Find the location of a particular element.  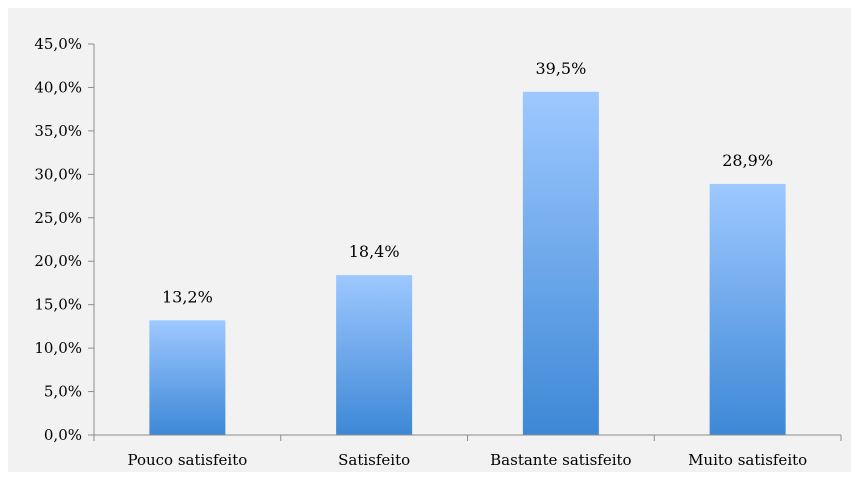

y-tick-label: 45,0% is located at coordinates (58, 44).